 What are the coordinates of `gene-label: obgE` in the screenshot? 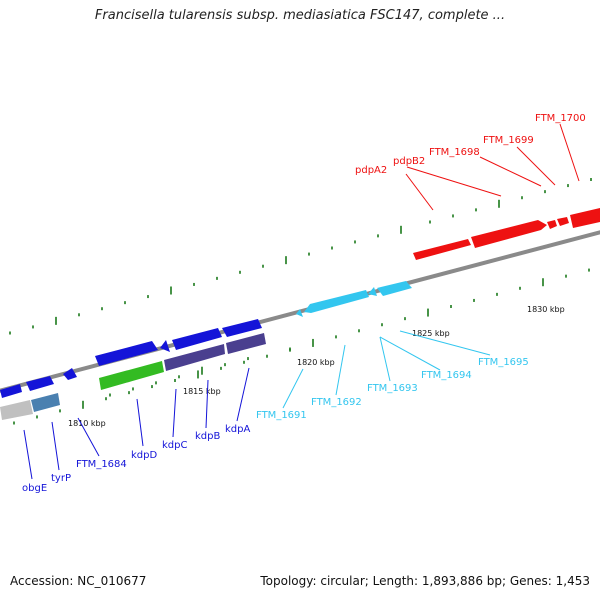 It's located at (34, 488).